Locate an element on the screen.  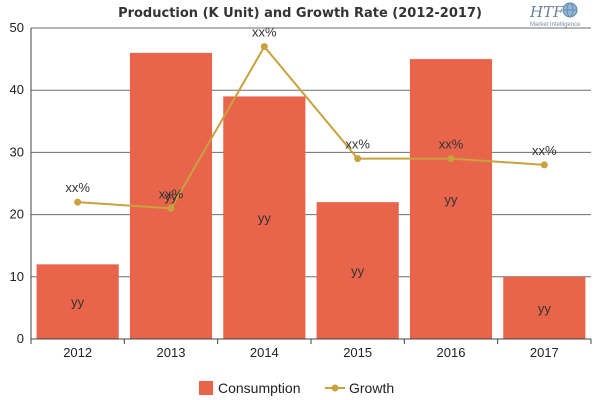
growth-marker-2015 is located at coordinates (358, 159).